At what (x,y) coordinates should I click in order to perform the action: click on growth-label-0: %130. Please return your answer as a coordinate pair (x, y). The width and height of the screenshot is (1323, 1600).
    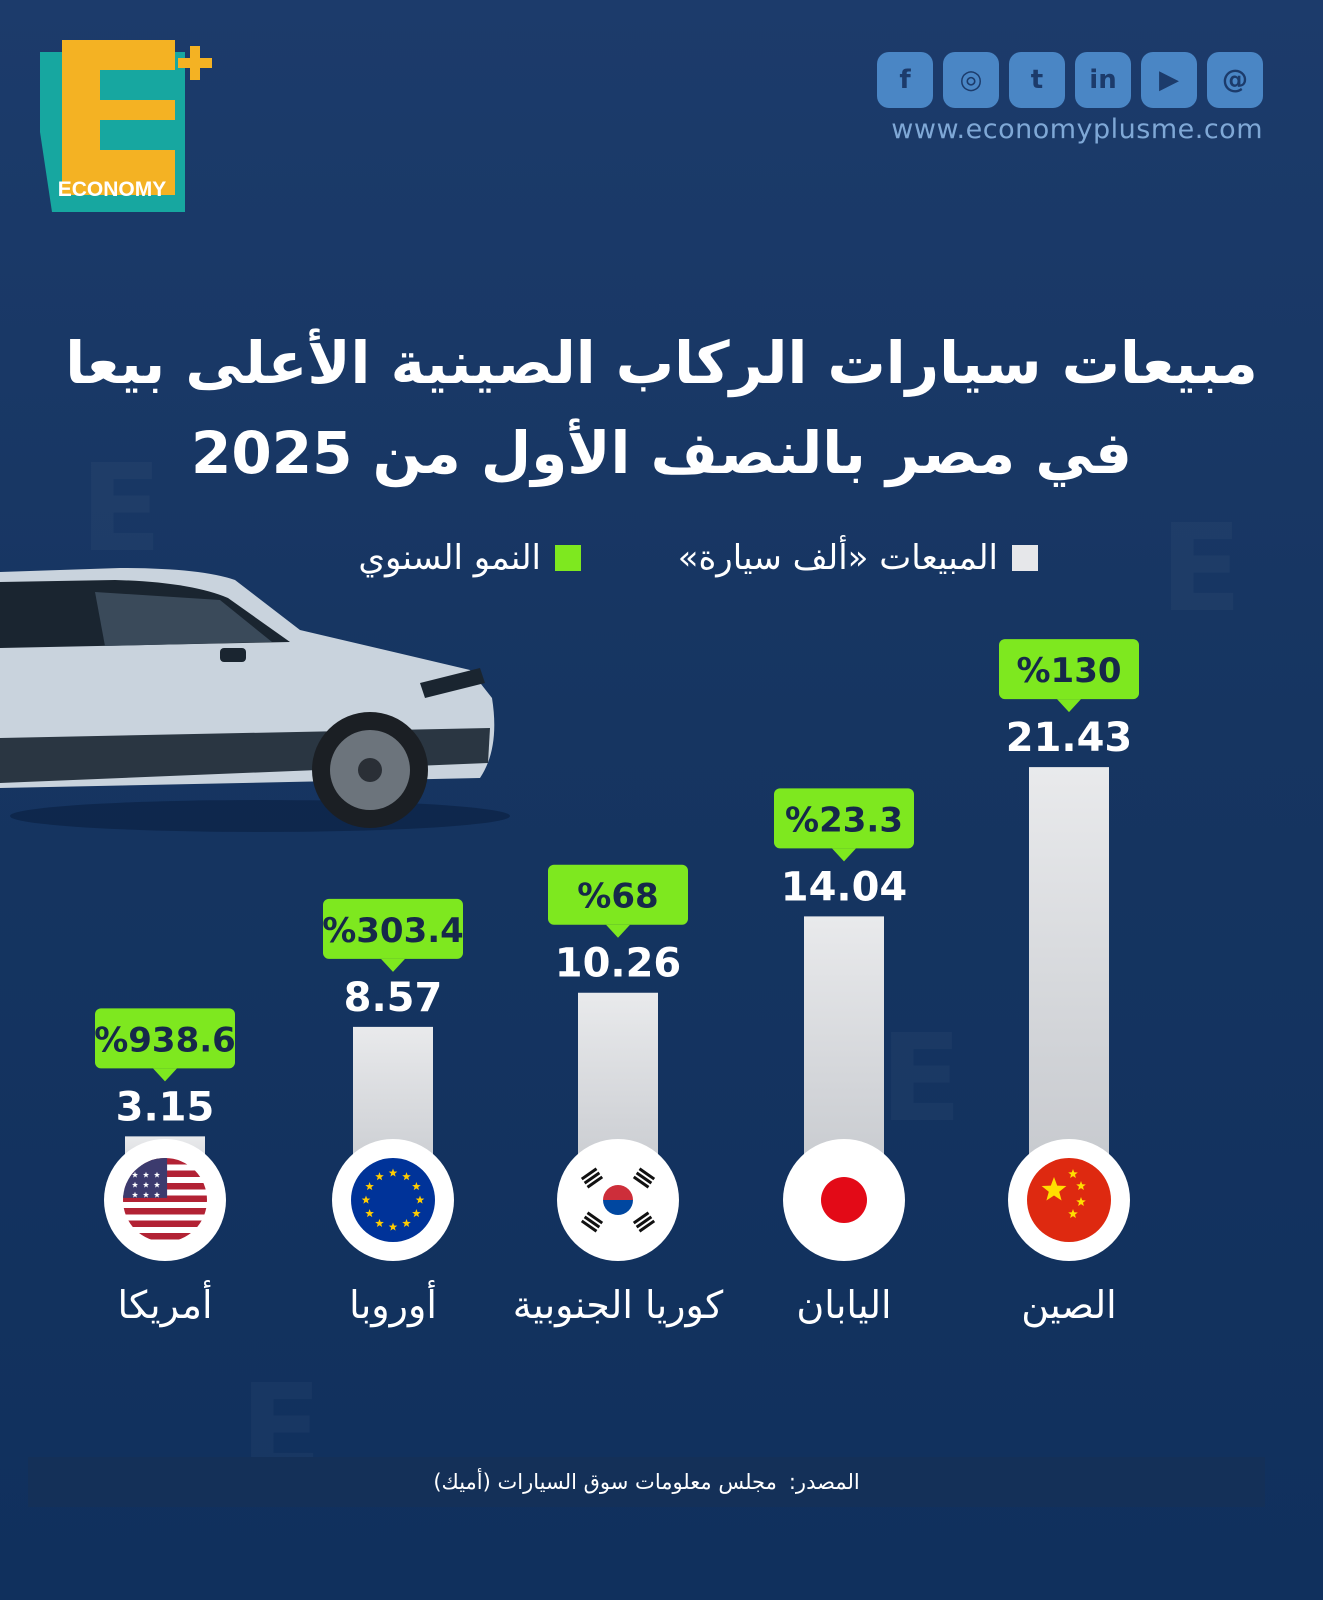
    Looking at the image, I should click on (1068, 671).